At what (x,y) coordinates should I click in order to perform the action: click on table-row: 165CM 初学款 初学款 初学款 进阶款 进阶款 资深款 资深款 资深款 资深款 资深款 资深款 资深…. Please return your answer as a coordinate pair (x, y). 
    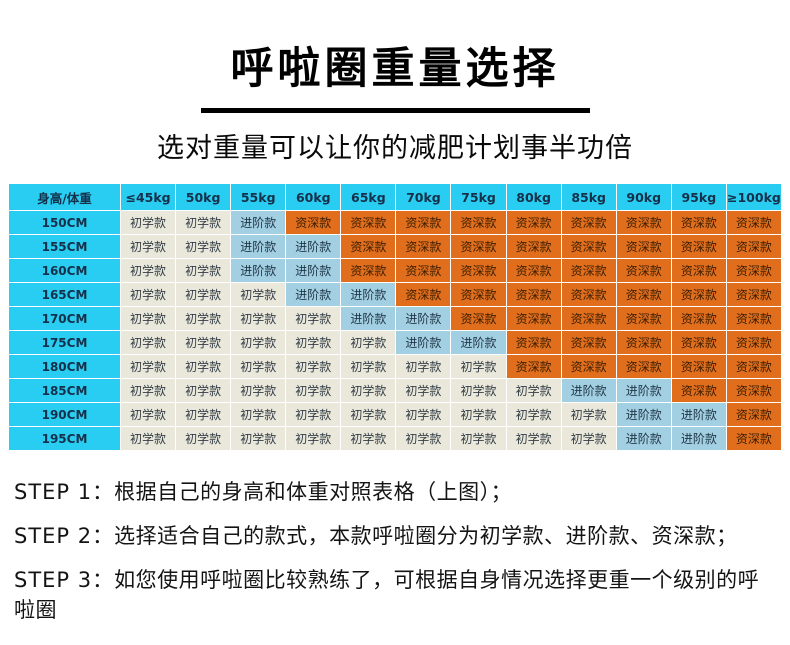
    Looking at the image, I should click on (395, 294).